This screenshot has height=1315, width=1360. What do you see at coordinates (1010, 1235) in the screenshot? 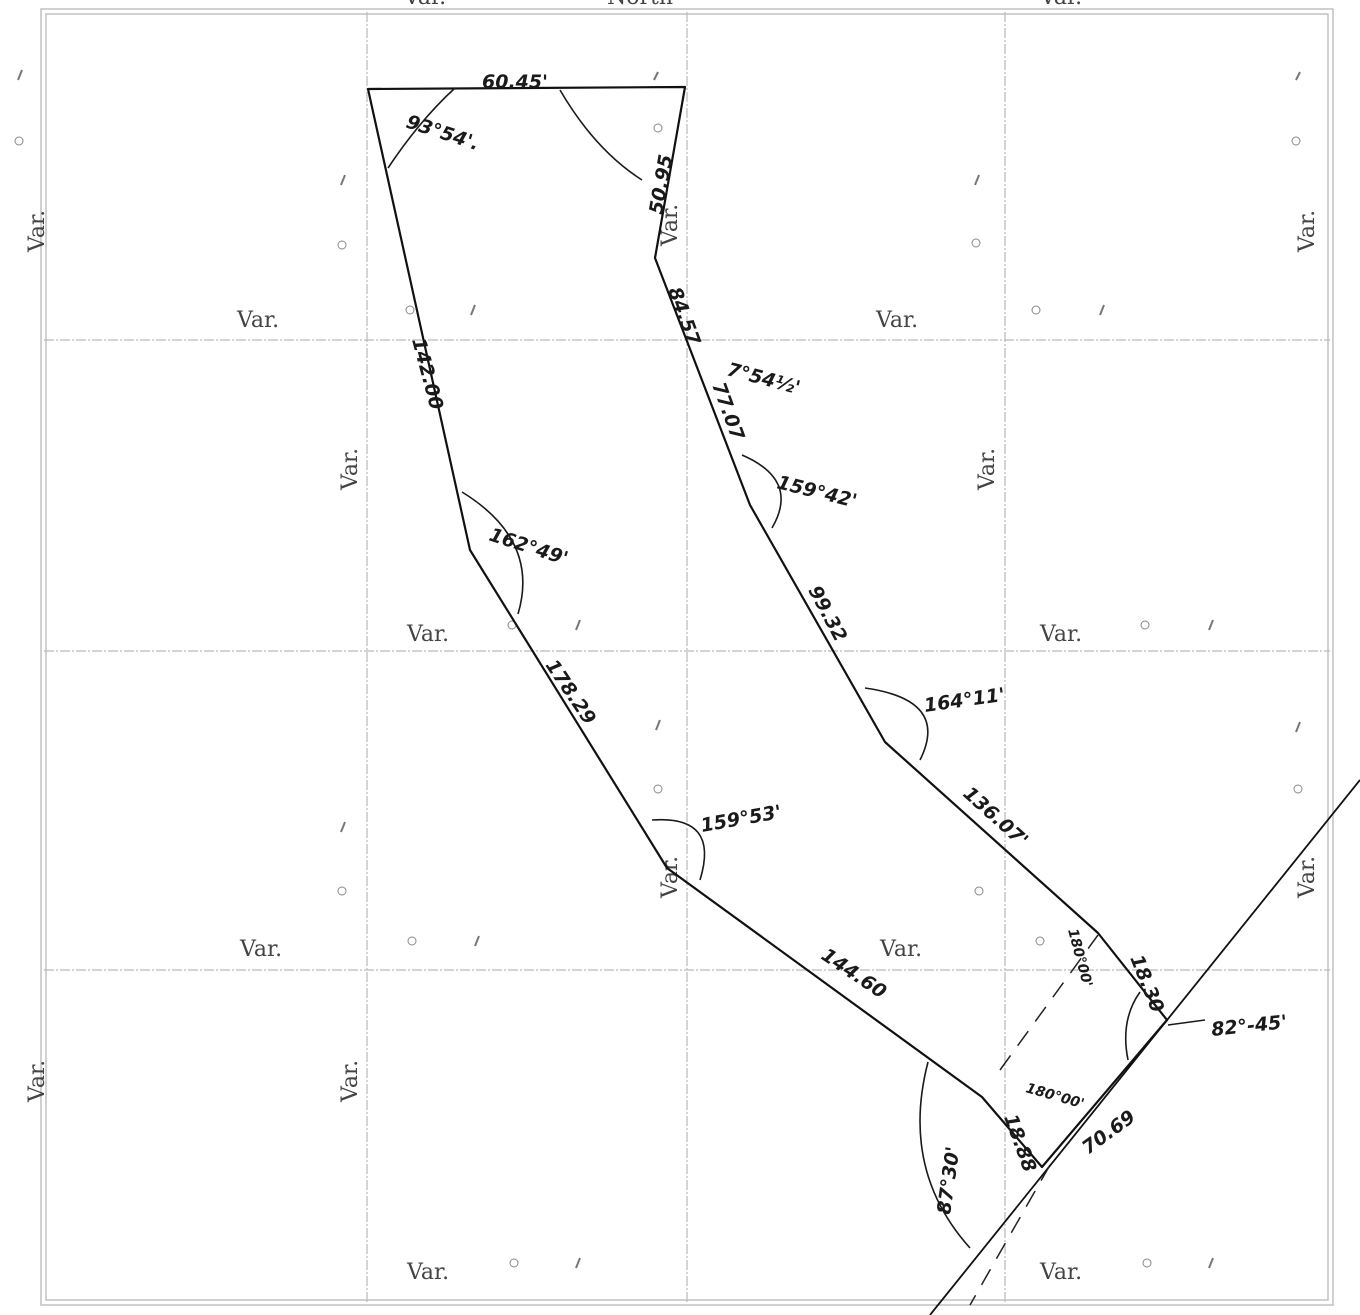
I see `dashed-projection` at bounding box center [1010, 1235].